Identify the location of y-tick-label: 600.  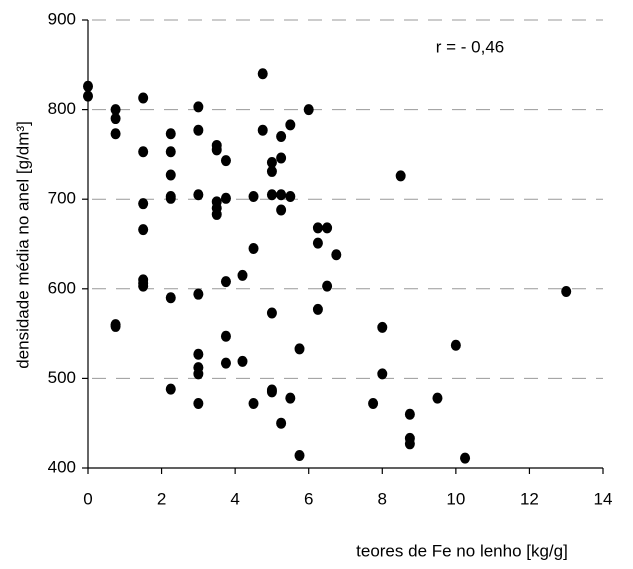
(62, 287).